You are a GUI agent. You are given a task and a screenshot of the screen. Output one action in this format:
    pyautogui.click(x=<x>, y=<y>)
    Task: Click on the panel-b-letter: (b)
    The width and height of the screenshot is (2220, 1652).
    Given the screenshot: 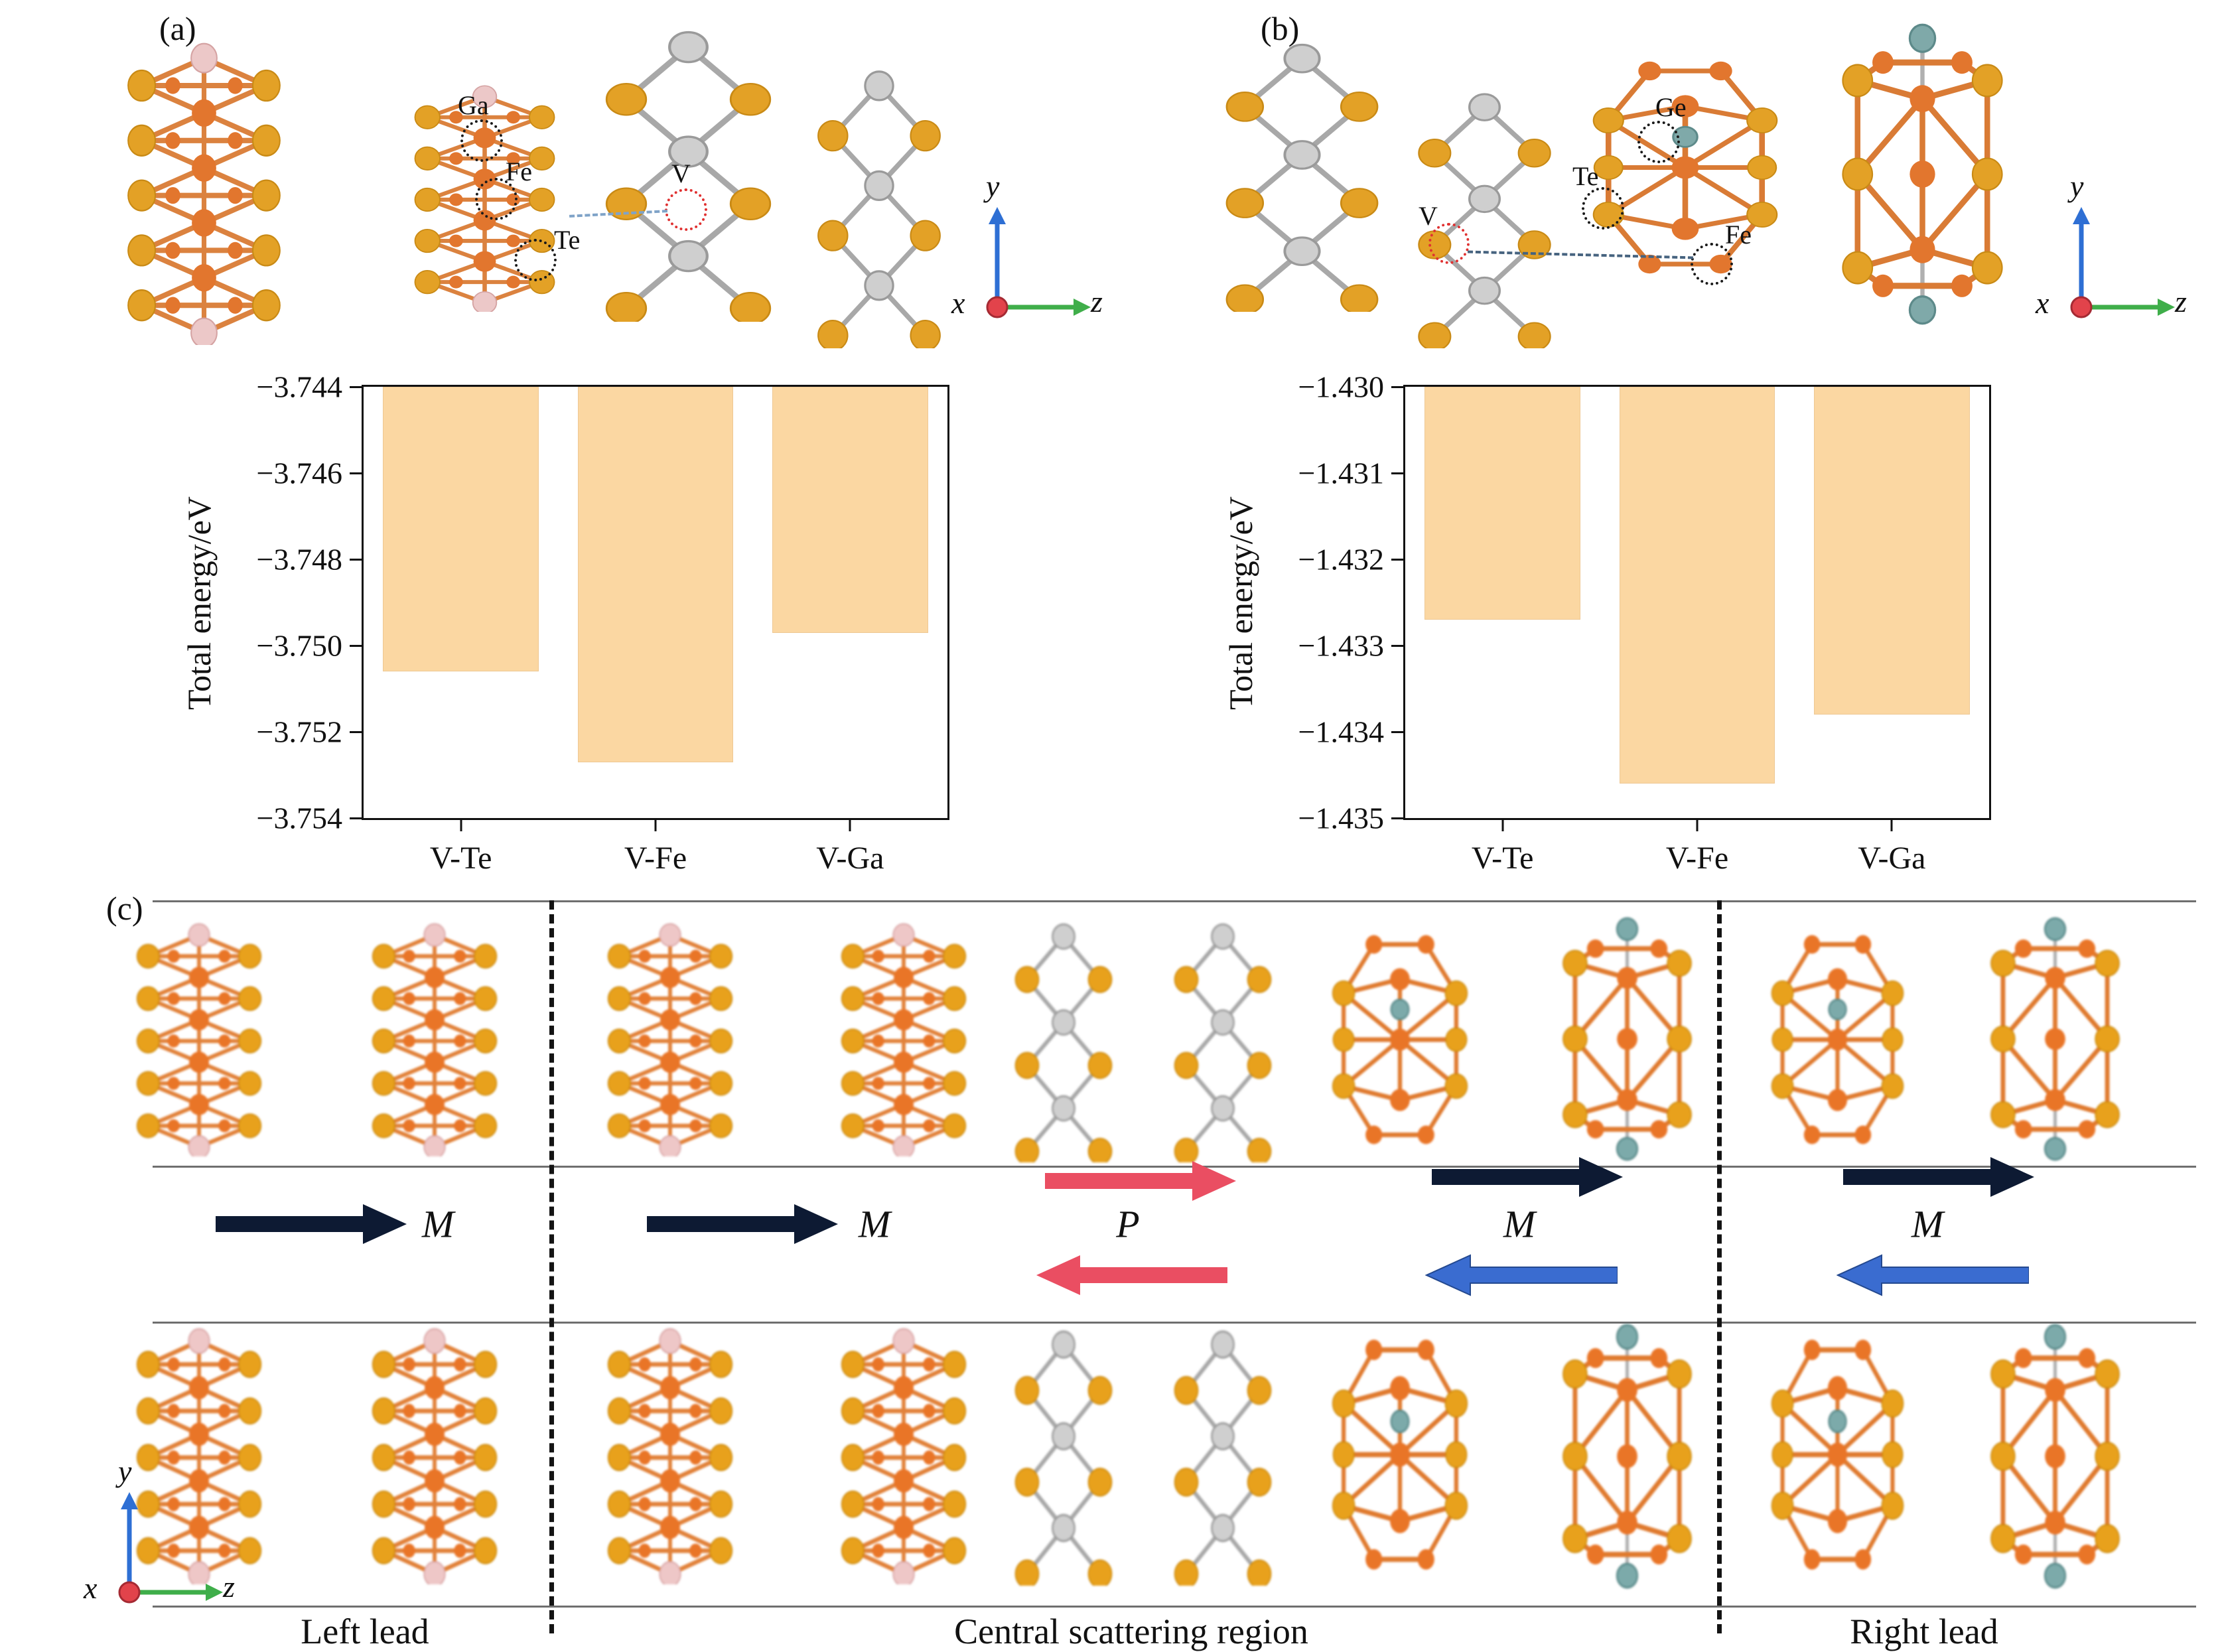 What is the action you would take?
    pyautogui.click(x=1280, y=29)
    